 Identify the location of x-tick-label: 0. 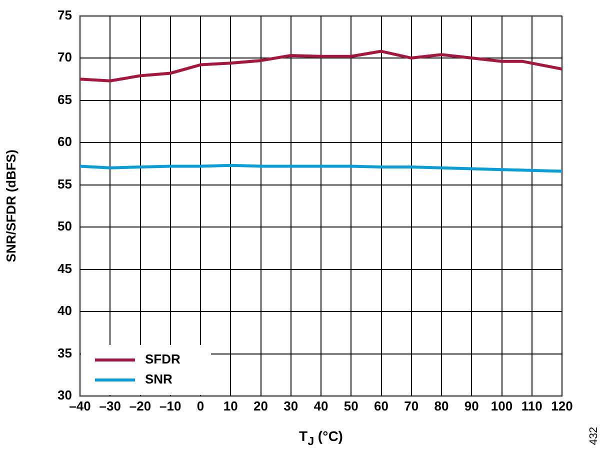
(200, 406).